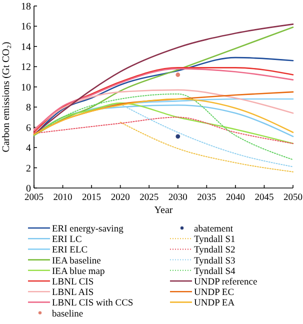  Describe the element at coordinates (214, 229) in the screenshot. I see `legend-label: abatement` at that location.